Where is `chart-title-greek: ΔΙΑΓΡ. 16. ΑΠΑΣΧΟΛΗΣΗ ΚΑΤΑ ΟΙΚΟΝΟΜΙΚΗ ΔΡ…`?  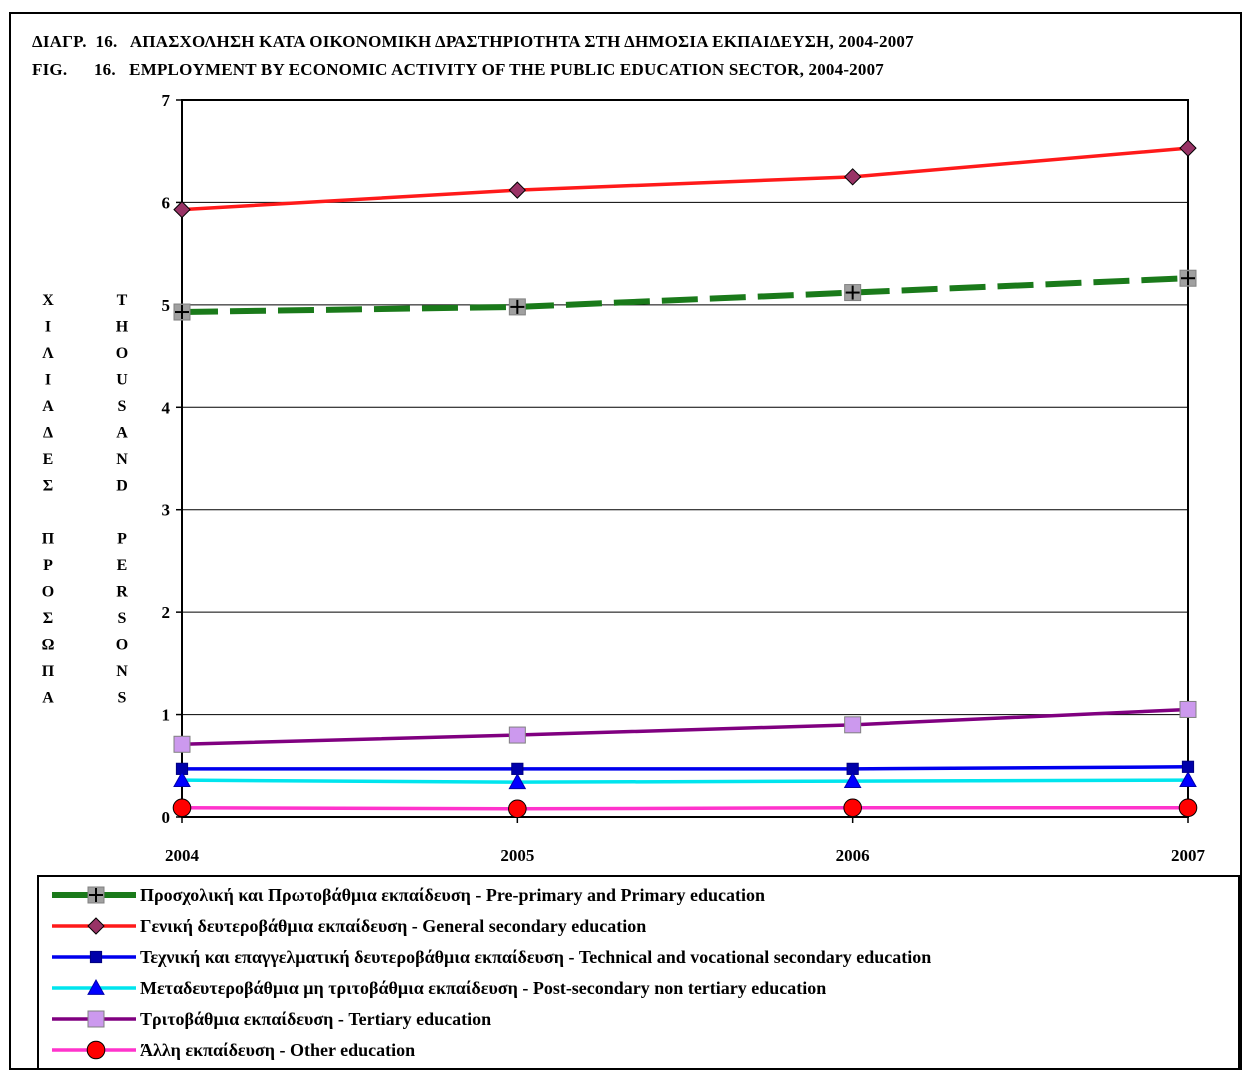
chart-title-greek: ΔΙΑΓΡ. 16. ΑΠΑΣΧΟΛΗΣΗ ΚΑΤΑ ΟΙΚΟΝΟΜΙΚΗ ΔΡ… is located at coordinates (473, 41).